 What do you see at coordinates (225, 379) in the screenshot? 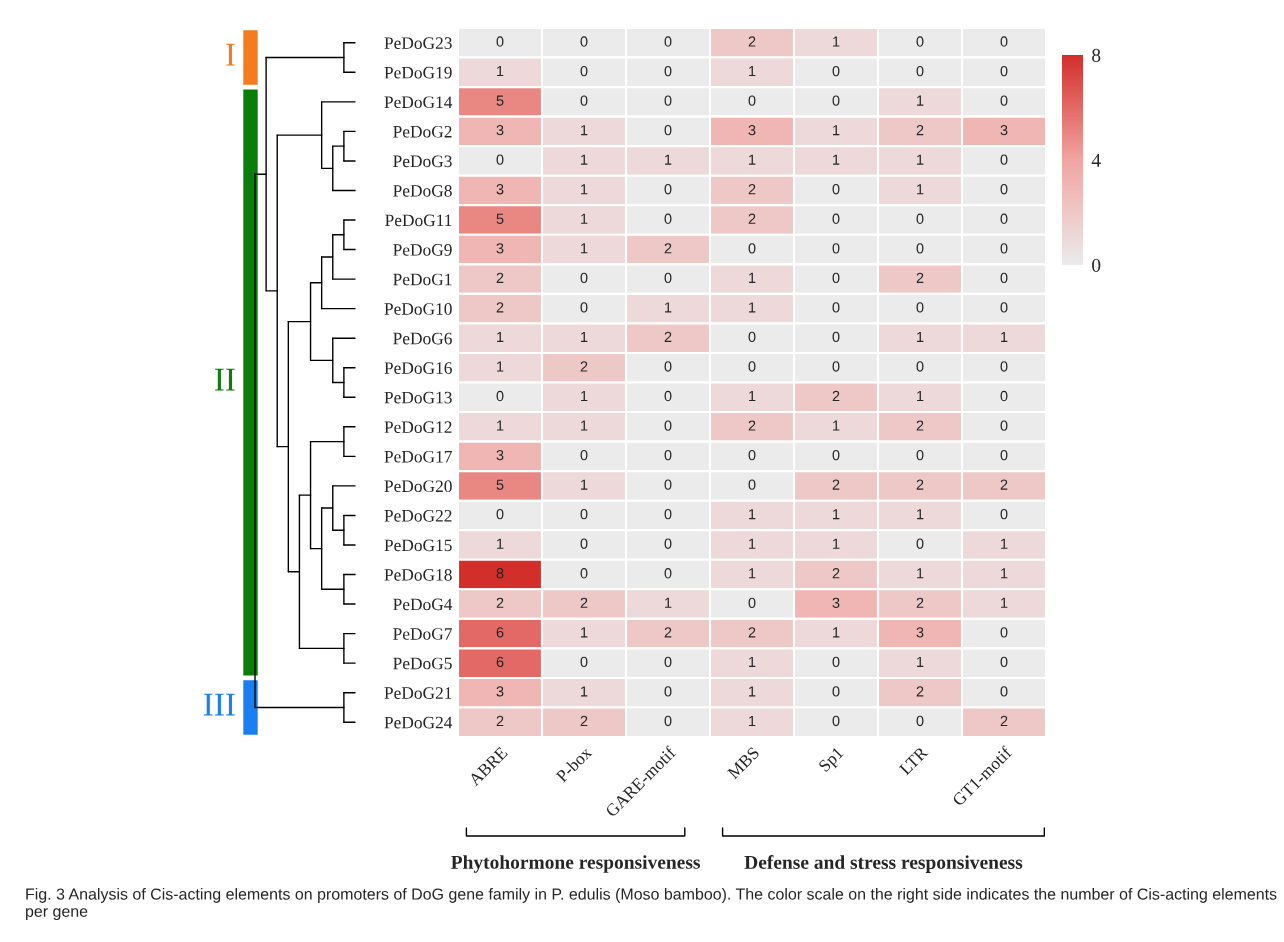
I see `text: II` at bounding box center [225, 379].